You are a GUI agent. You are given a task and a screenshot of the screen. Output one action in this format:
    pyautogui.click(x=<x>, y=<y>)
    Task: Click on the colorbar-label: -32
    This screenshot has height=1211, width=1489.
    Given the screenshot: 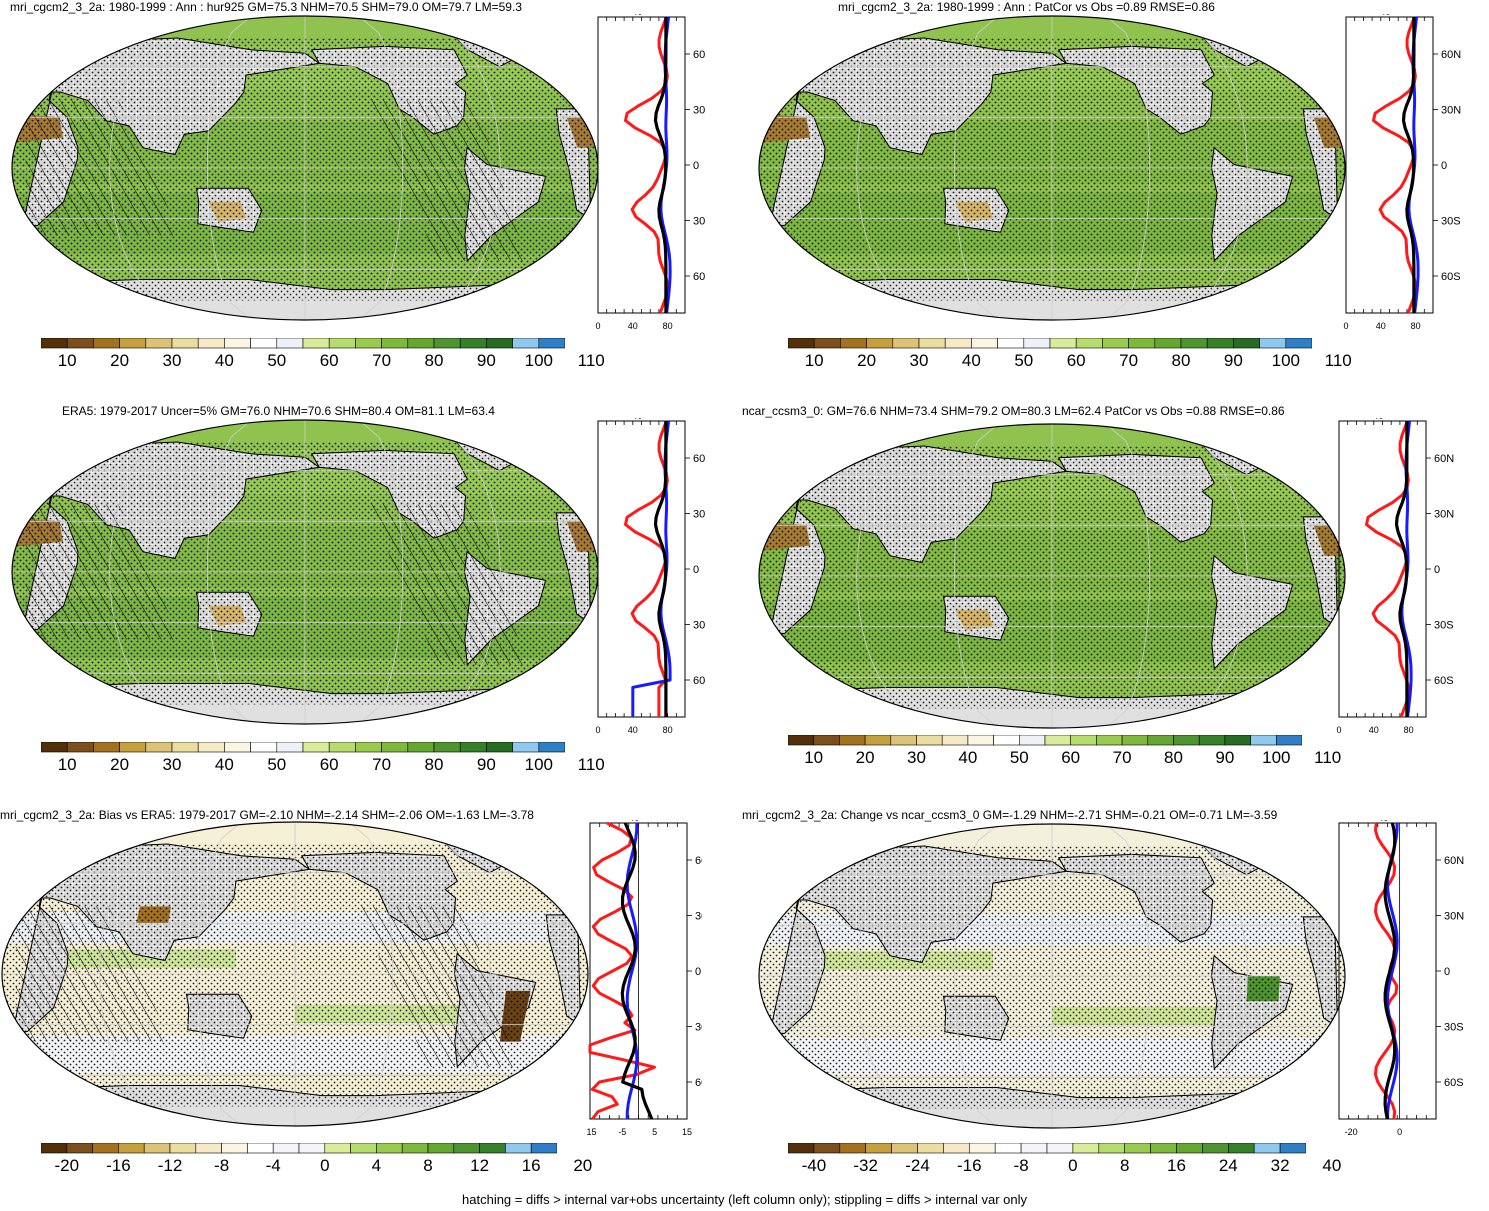 What is the action you would take?
    pyautogui.click(x=865, y=1165)
    